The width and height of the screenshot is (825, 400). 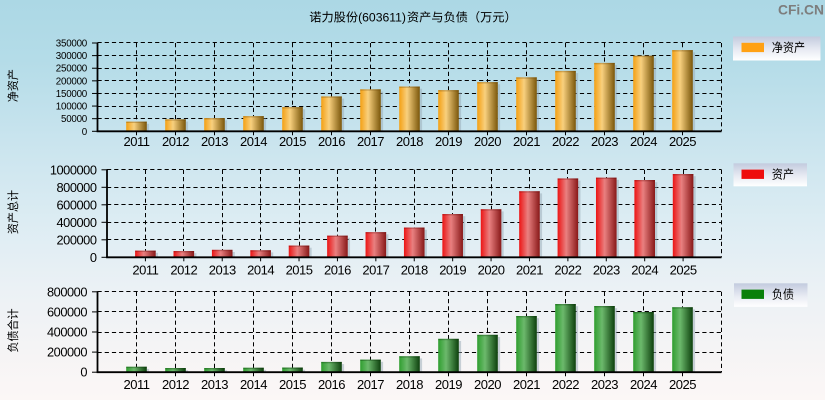 What do you see at coordinates (72, 56) in the screenshot?
I see `svg-text: 300000` at bounding box center [72, 56].